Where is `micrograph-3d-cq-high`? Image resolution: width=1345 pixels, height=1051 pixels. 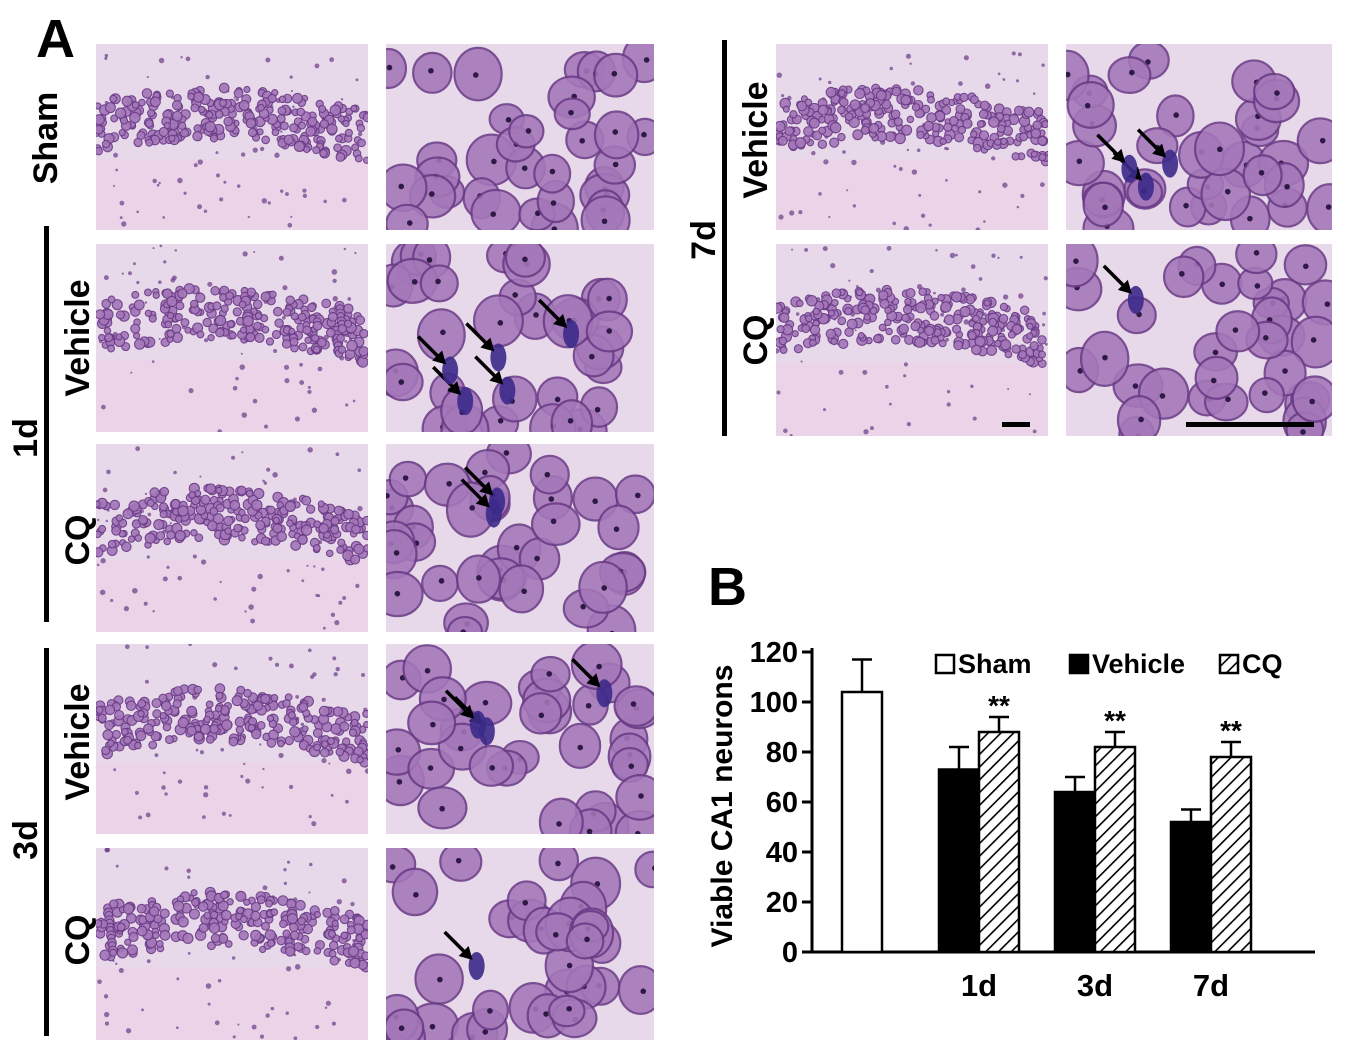 micrograph-3d-cq-high is located at coordinates (520, 944).